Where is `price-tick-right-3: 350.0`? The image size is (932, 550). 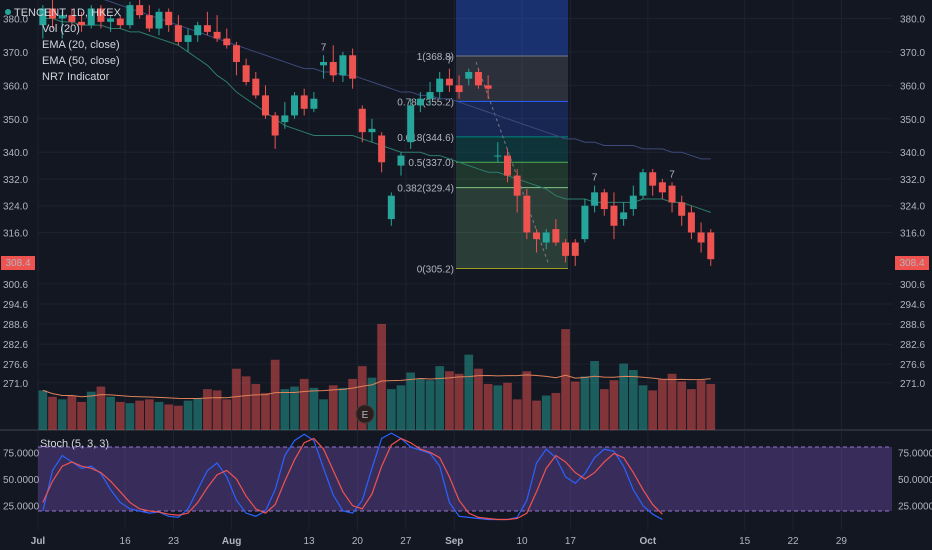 price-tick-right-3: 350.0 is located at coordinates (912, 120).